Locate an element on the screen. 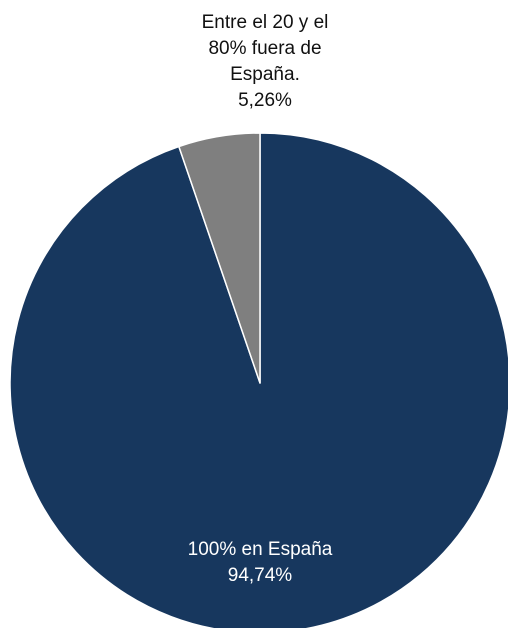 Image resolution: width=508 pixels, height=628 pixels. pie-slice-fuera-de-espana is located at coordinates (219, 258).